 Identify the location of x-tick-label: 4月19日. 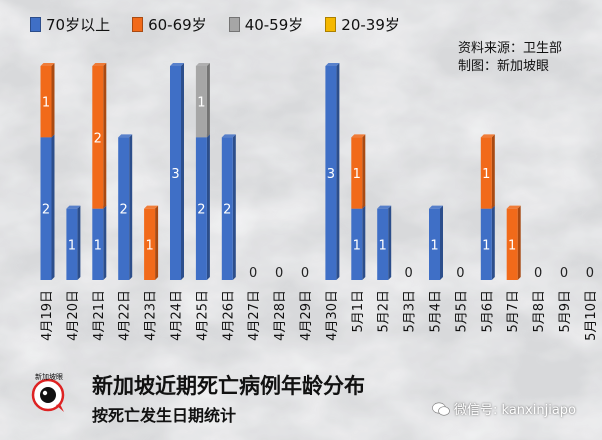
(47, 315).